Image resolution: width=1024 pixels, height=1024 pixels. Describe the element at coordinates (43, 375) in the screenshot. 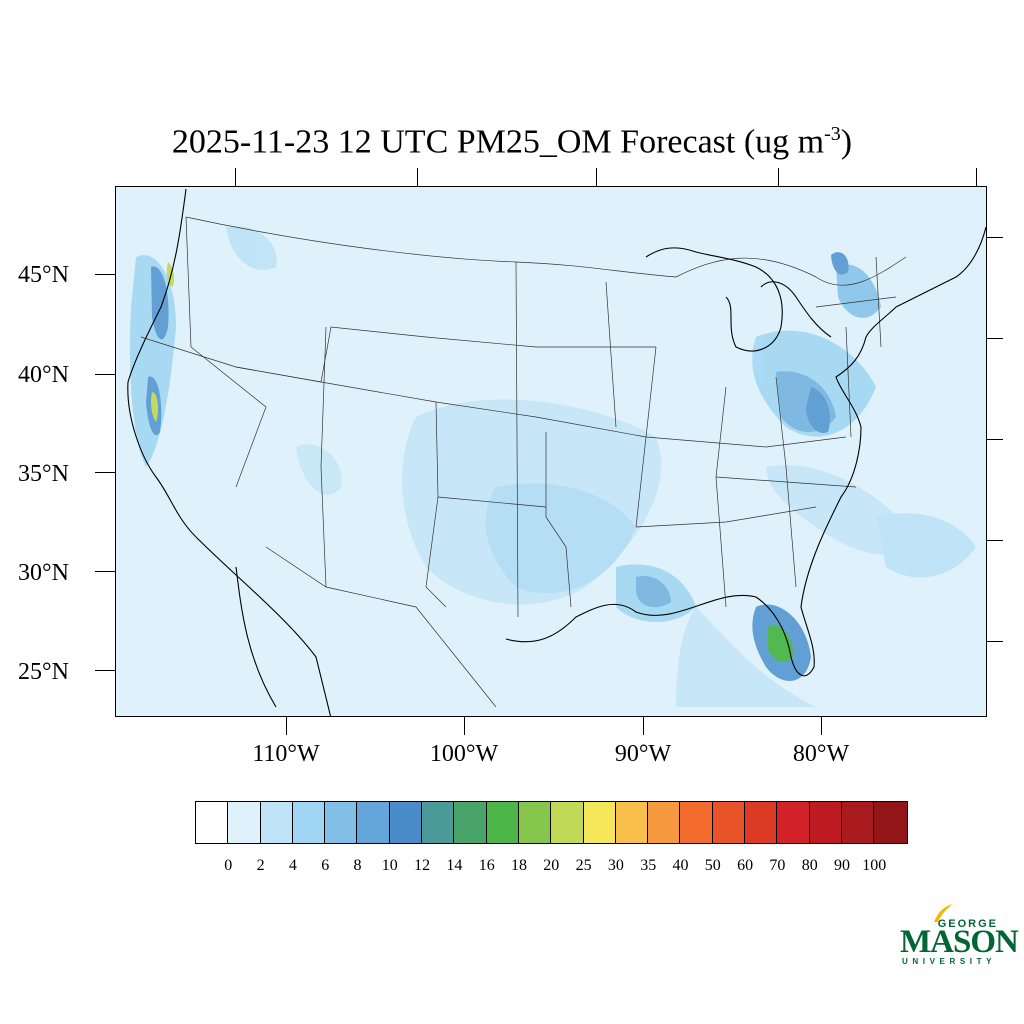

I see `lat-label-40n: 40°N` at that location.